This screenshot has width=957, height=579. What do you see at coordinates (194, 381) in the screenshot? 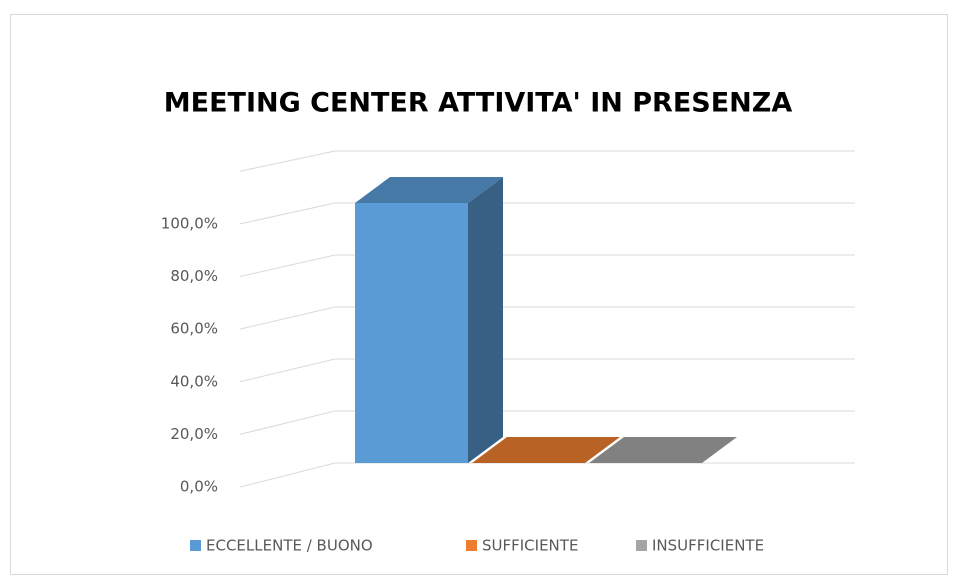
I see `y-tick-label: 40,0%` at bounding box center [194, 381].